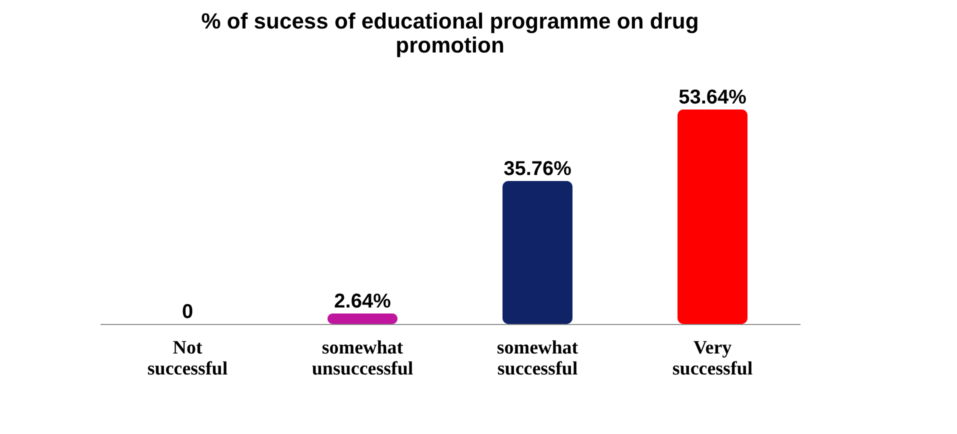 The height and width of the screenshot is (434, 957). I want to click on data-label: 0, so click(188, 312).